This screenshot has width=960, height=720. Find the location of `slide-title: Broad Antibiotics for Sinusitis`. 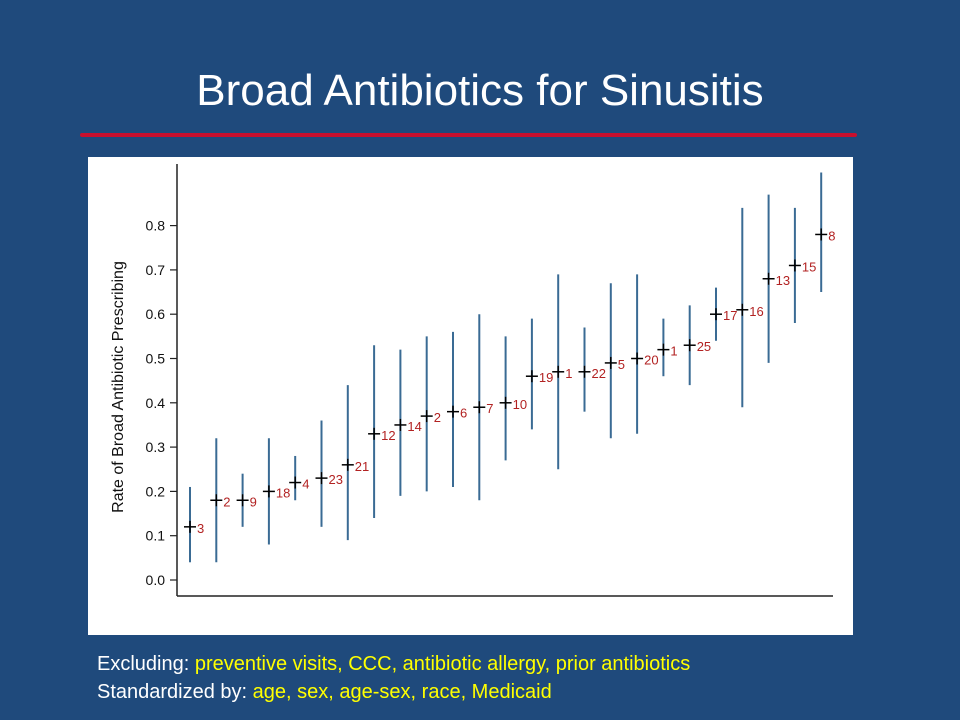

slide-title: Broad Antibiotics for Sinusitis is located at coordinates (480, 90).